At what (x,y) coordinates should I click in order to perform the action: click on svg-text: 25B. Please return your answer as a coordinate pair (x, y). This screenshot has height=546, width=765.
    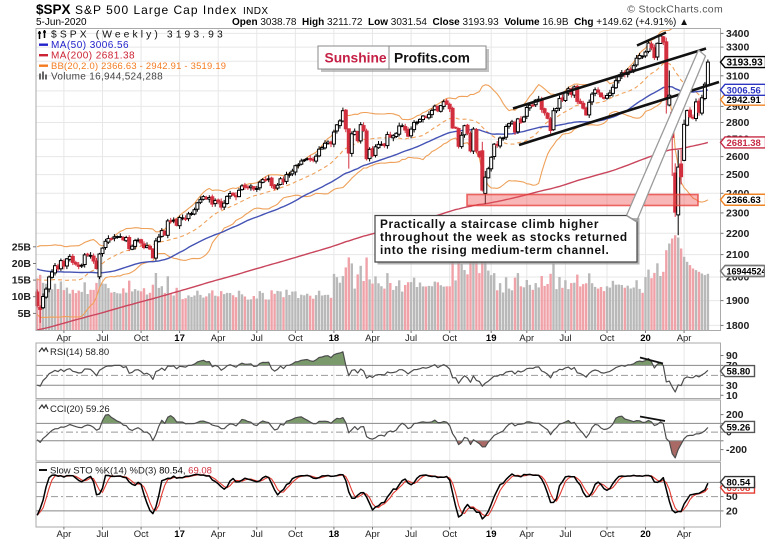
    Looking at the image, I should click on (22, 247).